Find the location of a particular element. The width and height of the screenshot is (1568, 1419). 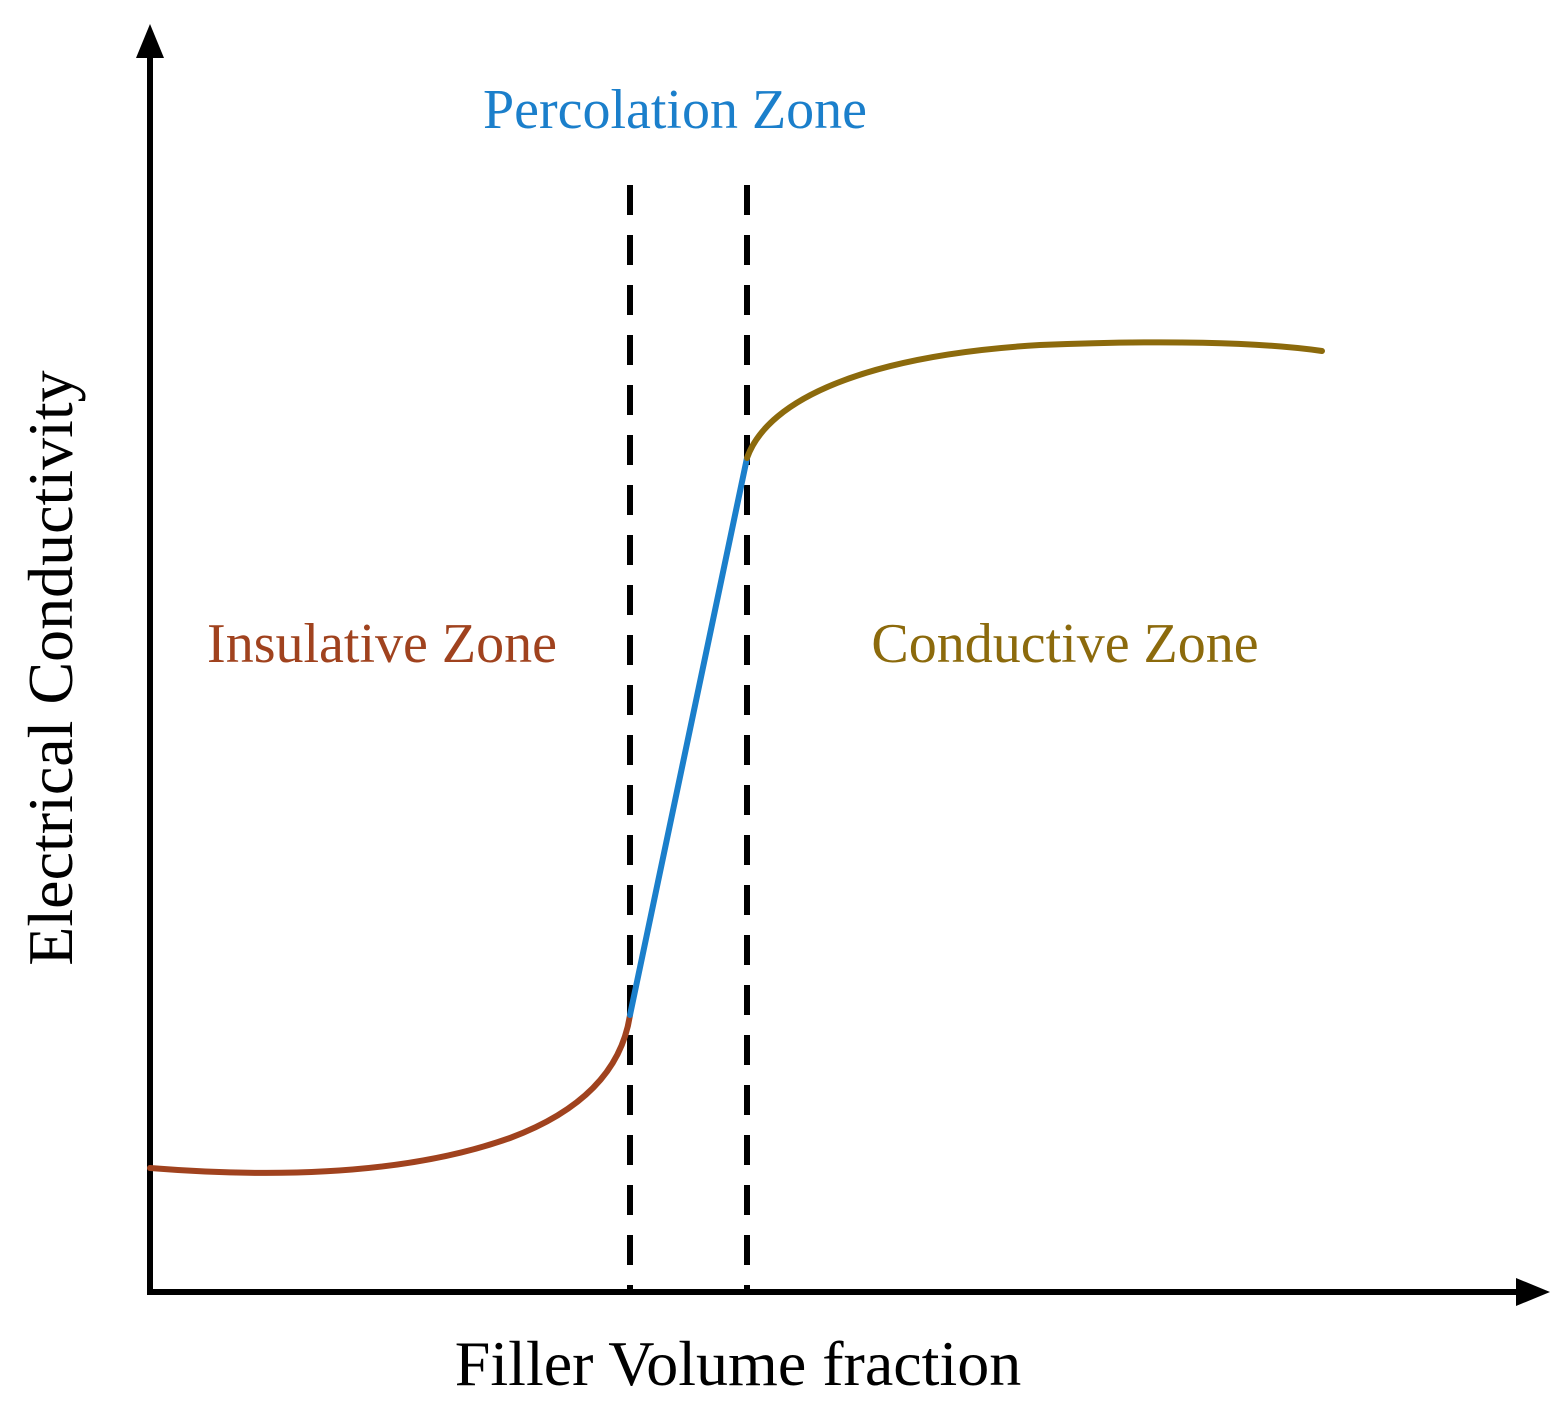

insulative-curve is located at coordinates (390, 1094).